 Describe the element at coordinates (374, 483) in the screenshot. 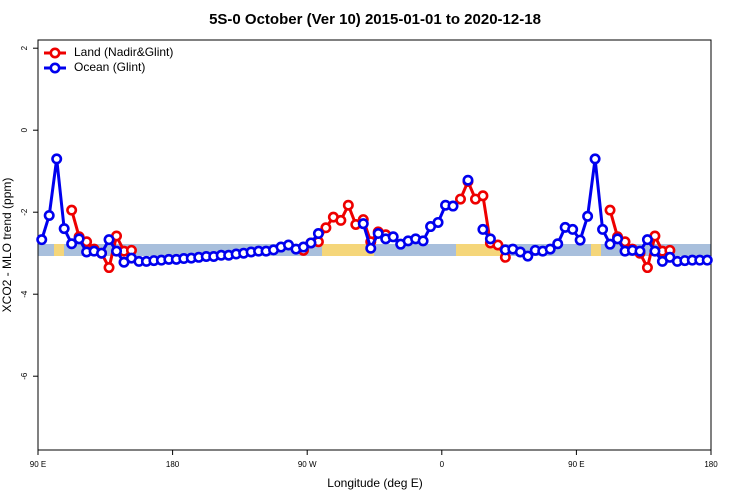

I see `x-axis-label: Longitude (deg E)` at that location.